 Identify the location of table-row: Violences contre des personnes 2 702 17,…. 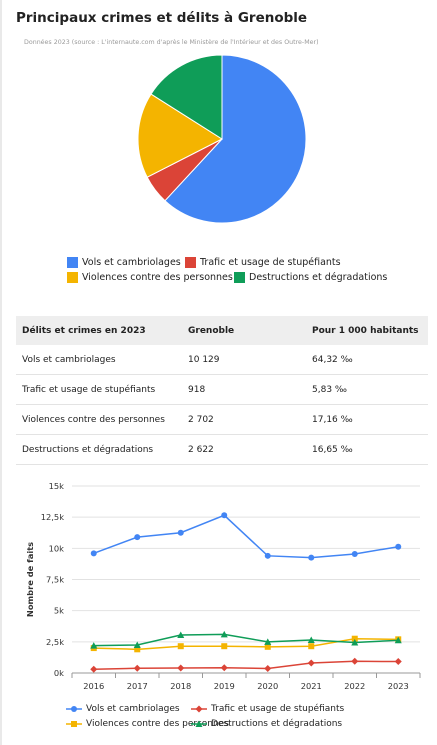
(222, 419).